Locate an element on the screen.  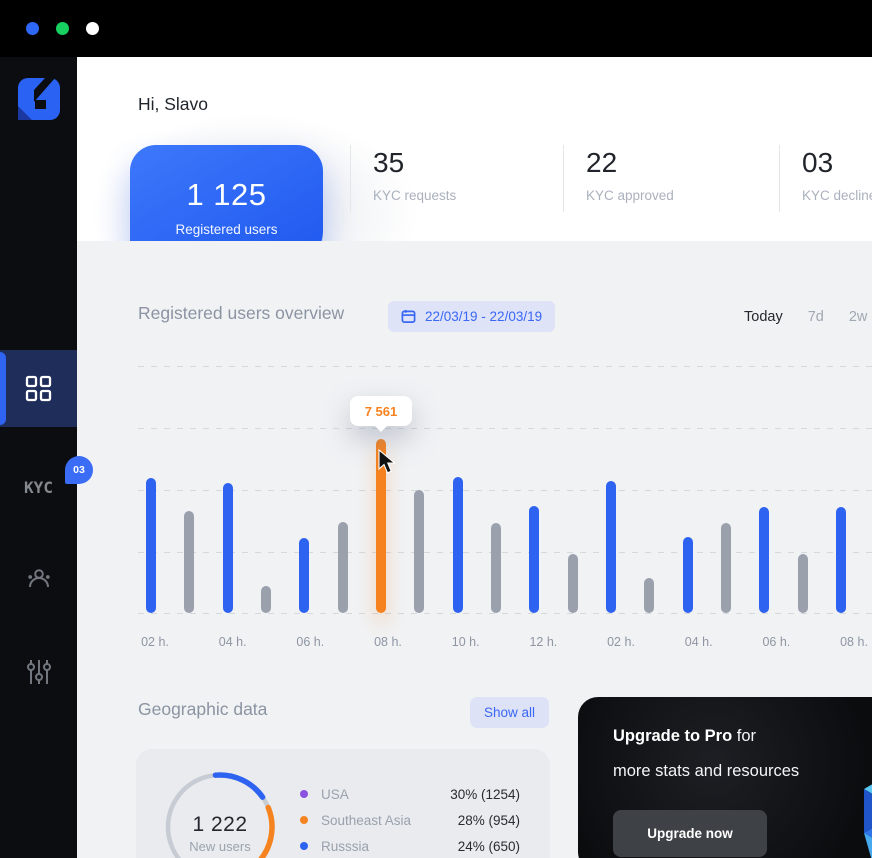
stat-label: KYC requests is located at coordinates (415, 195).